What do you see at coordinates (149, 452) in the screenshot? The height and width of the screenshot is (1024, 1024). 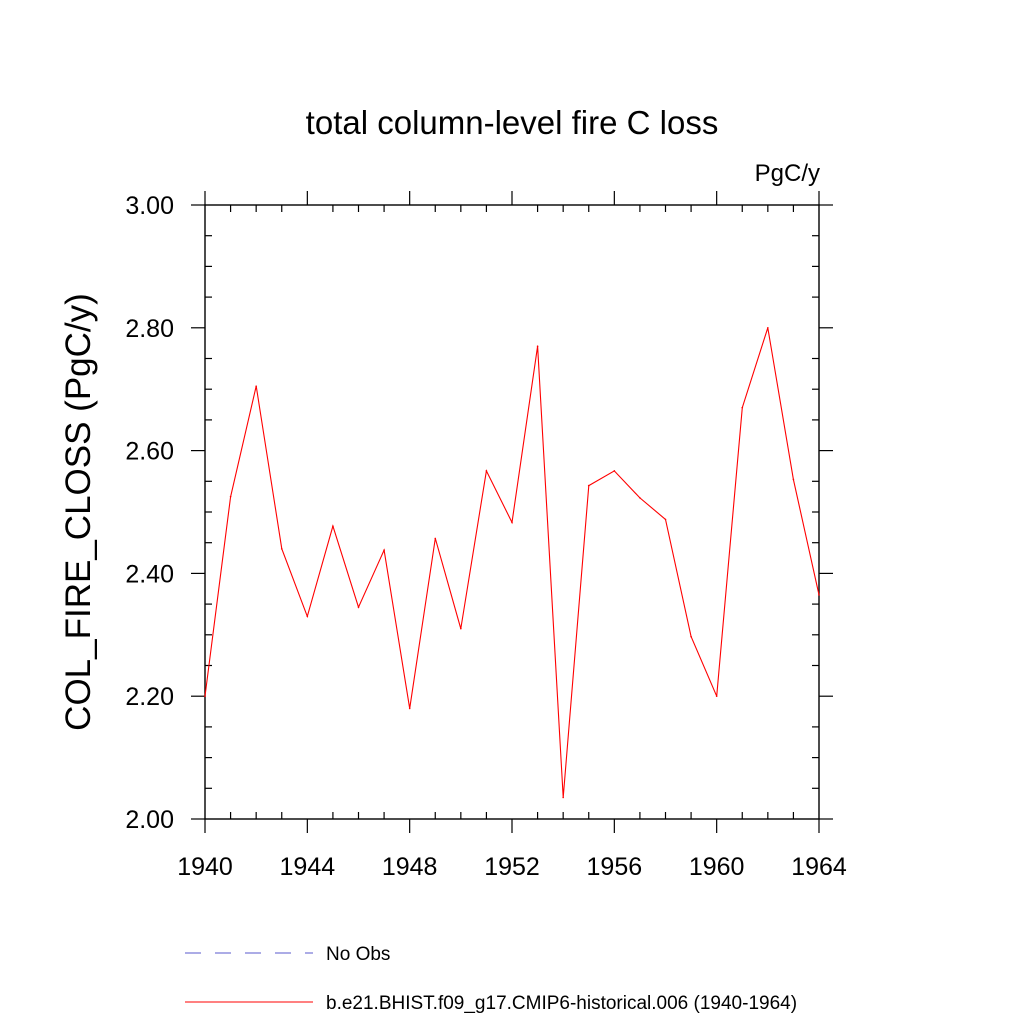 I see `y-tick-label: 2.60` at bounding box center [149, 452].